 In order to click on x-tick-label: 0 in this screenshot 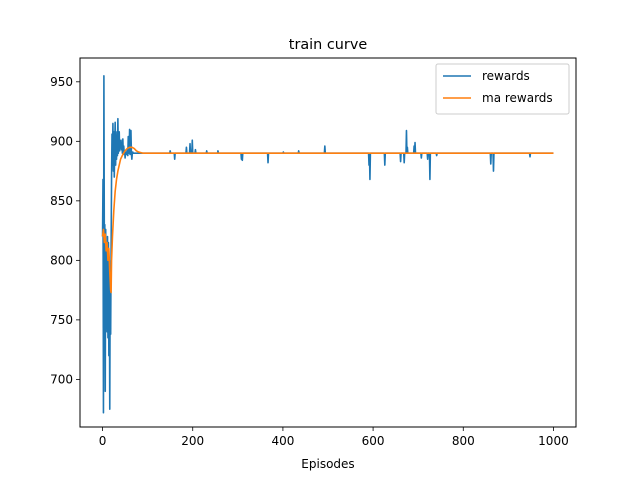, I will do `click(103, 441)`.